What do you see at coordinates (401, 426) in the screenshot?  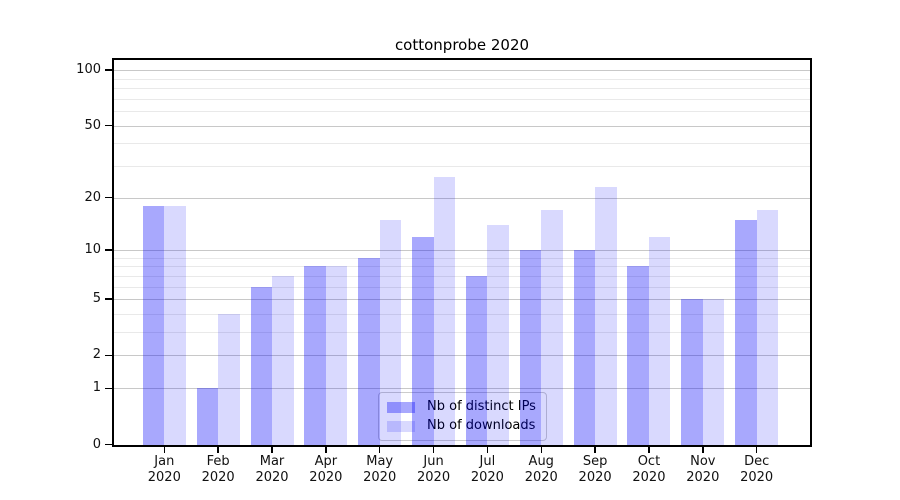 I see `legend-swatch-downloads` at bounding box center [401, 426].